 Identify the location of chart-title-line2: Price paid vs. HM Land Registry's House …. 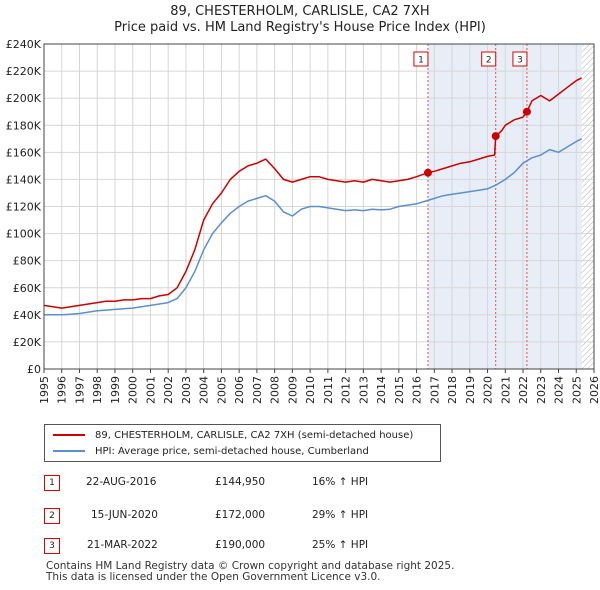
(300, 27).